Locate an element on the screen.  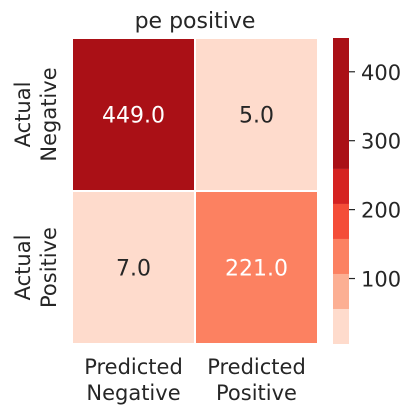
colorbar-tick-label-2: 300 is located at coordinates (381, 142).